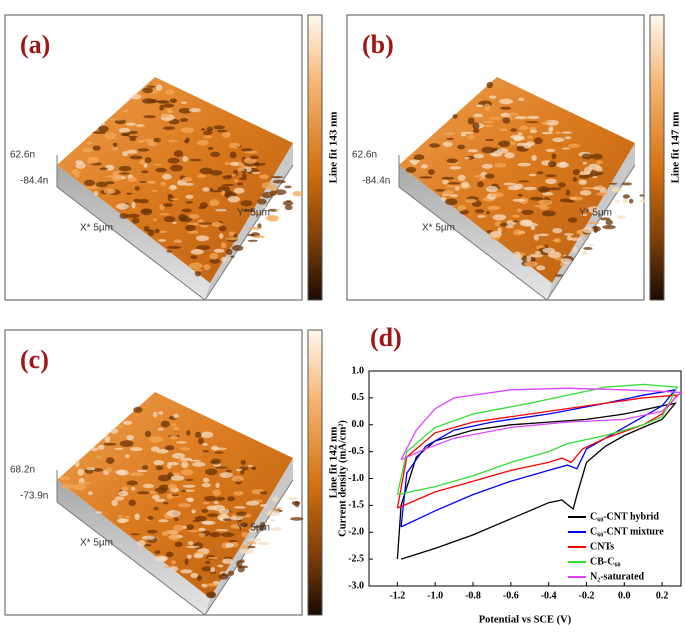  I want to click on afm-axis, so click(131, 243).